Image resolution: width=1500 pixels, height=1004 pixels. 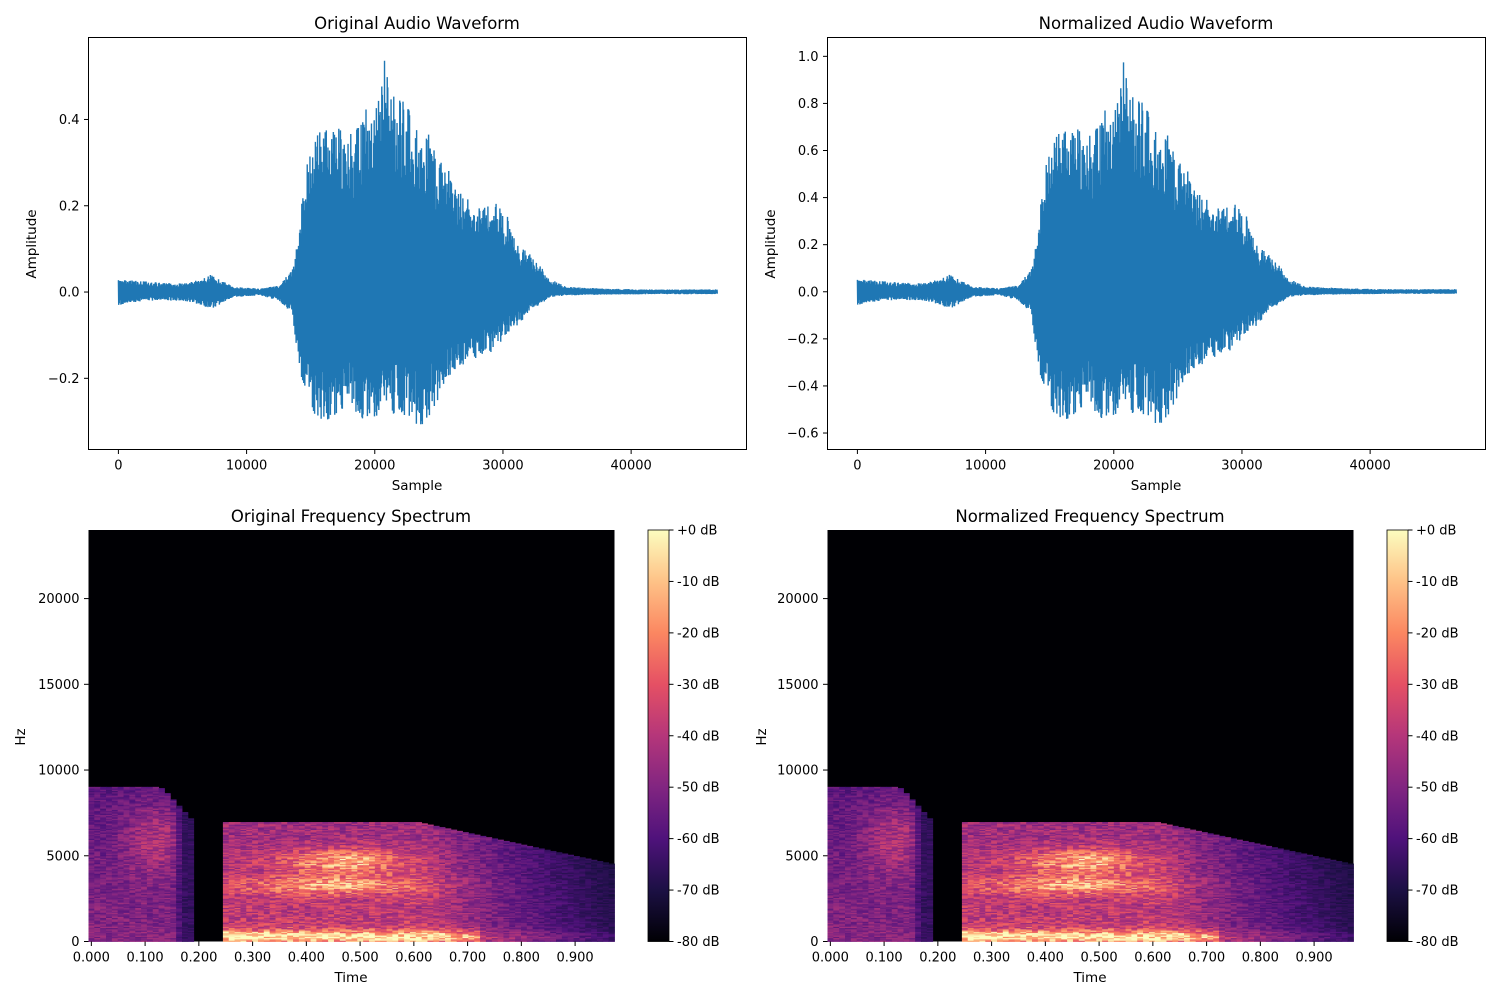 I want to click on y-tick-label: −0.6, so click(x=803, y=434).